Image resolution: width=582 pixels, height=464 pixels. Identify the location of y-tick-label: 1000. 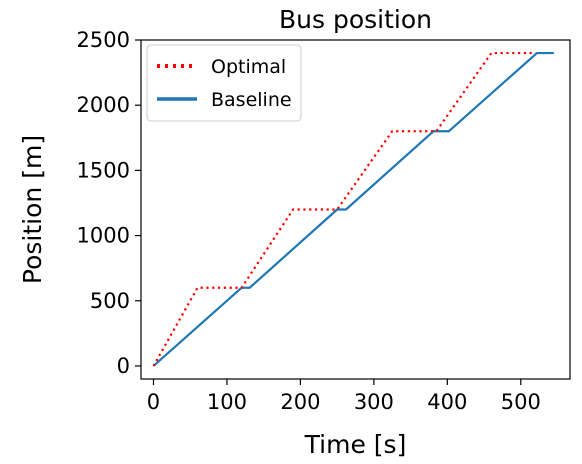
(103, 236).